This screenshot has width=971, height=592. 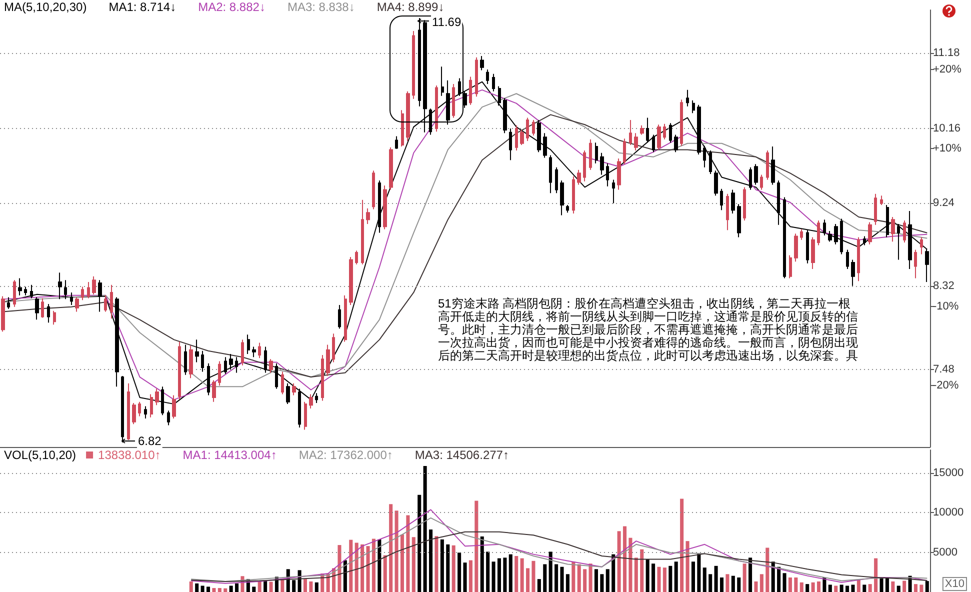 What do you see at coordinates (345, 455) in the screenshot?
I see `text: MA2: 17362.000↑` at bounding box center [345, 455].